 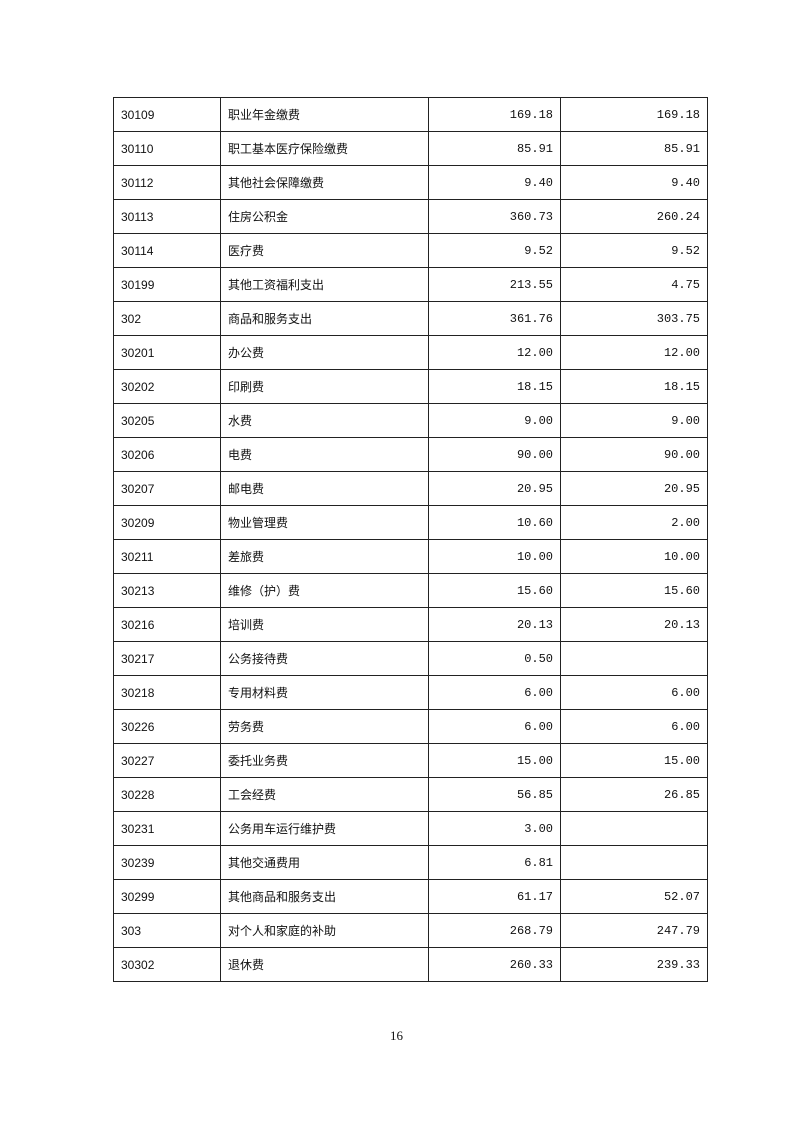 What do you see at coordinates (634, 352) in the screenshot?
I see `basic-cell: 12.00` at bounding box center [634, 352].